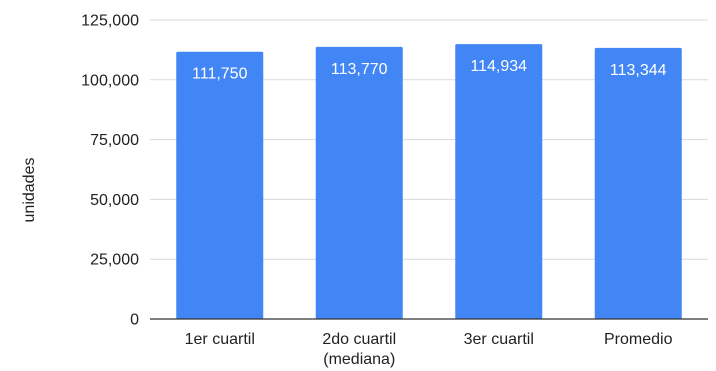 This screenshot has height=371, width=716. What do you see at coordinates (638, 339) in the screenshot?
I see `x-tick-label: Promedio` at bounding box center [638, 339].